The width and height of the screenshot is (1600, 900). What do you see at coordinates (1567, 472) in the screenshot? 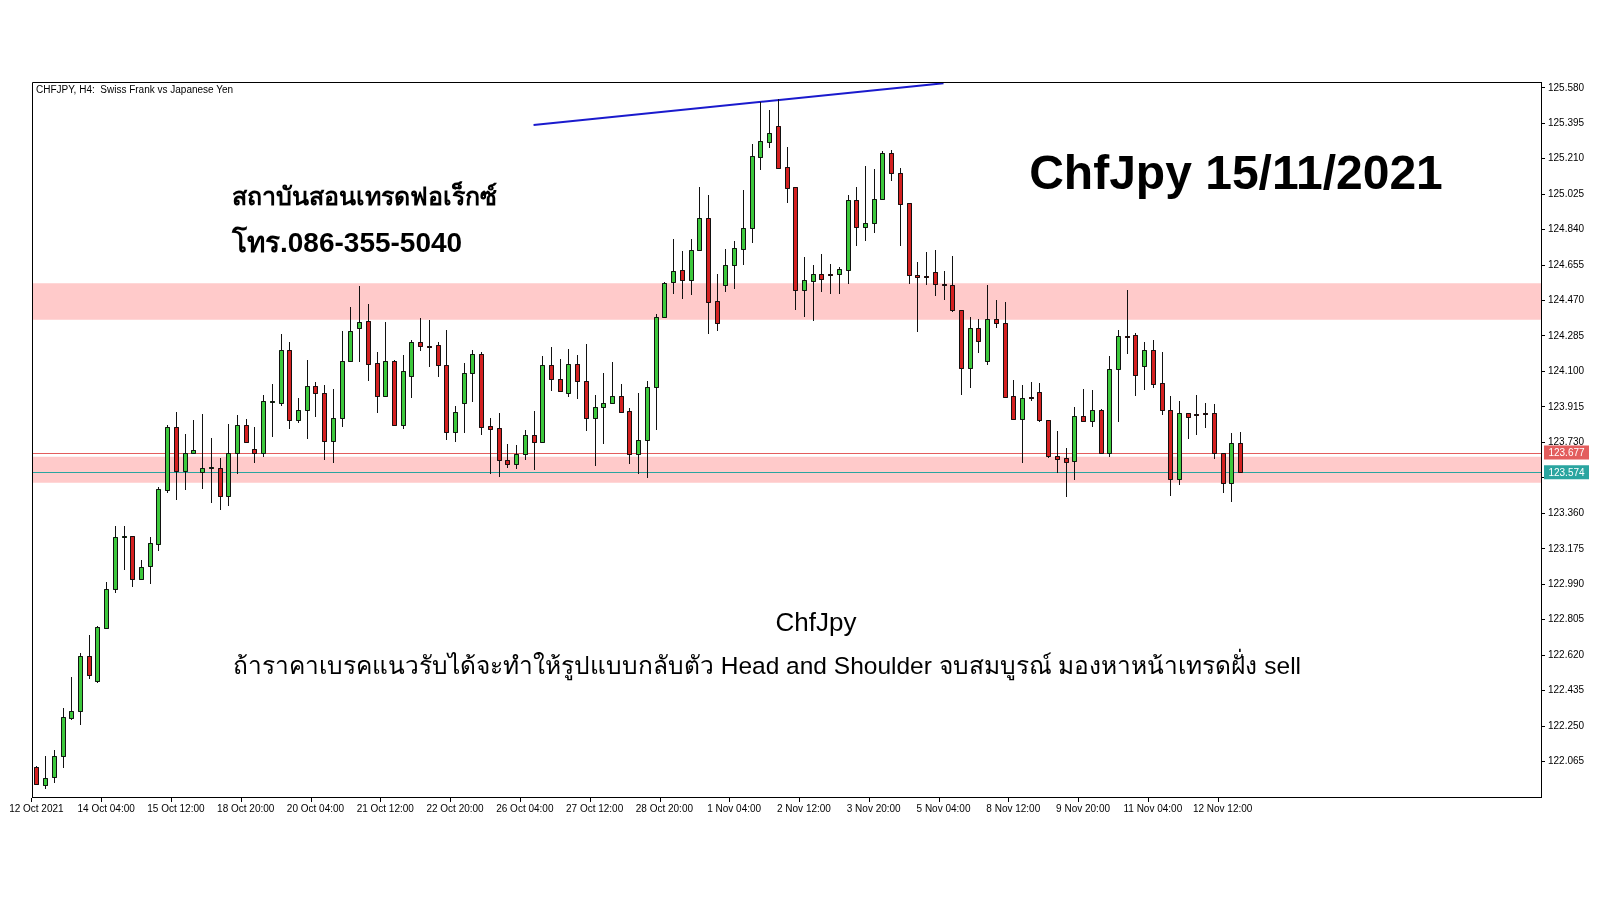
I see `ref-line-label: 123.574` at bounding box center [1567, 472].